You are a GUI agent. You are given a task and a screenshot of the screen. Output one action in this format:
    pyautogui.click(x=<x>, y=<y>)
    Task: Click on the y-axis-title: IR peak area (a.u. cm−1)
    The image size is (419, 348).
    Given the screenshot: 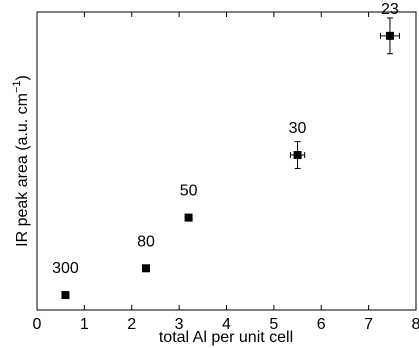 What is the action you would take?
    pyautogui.click(x=21, y=161)
    